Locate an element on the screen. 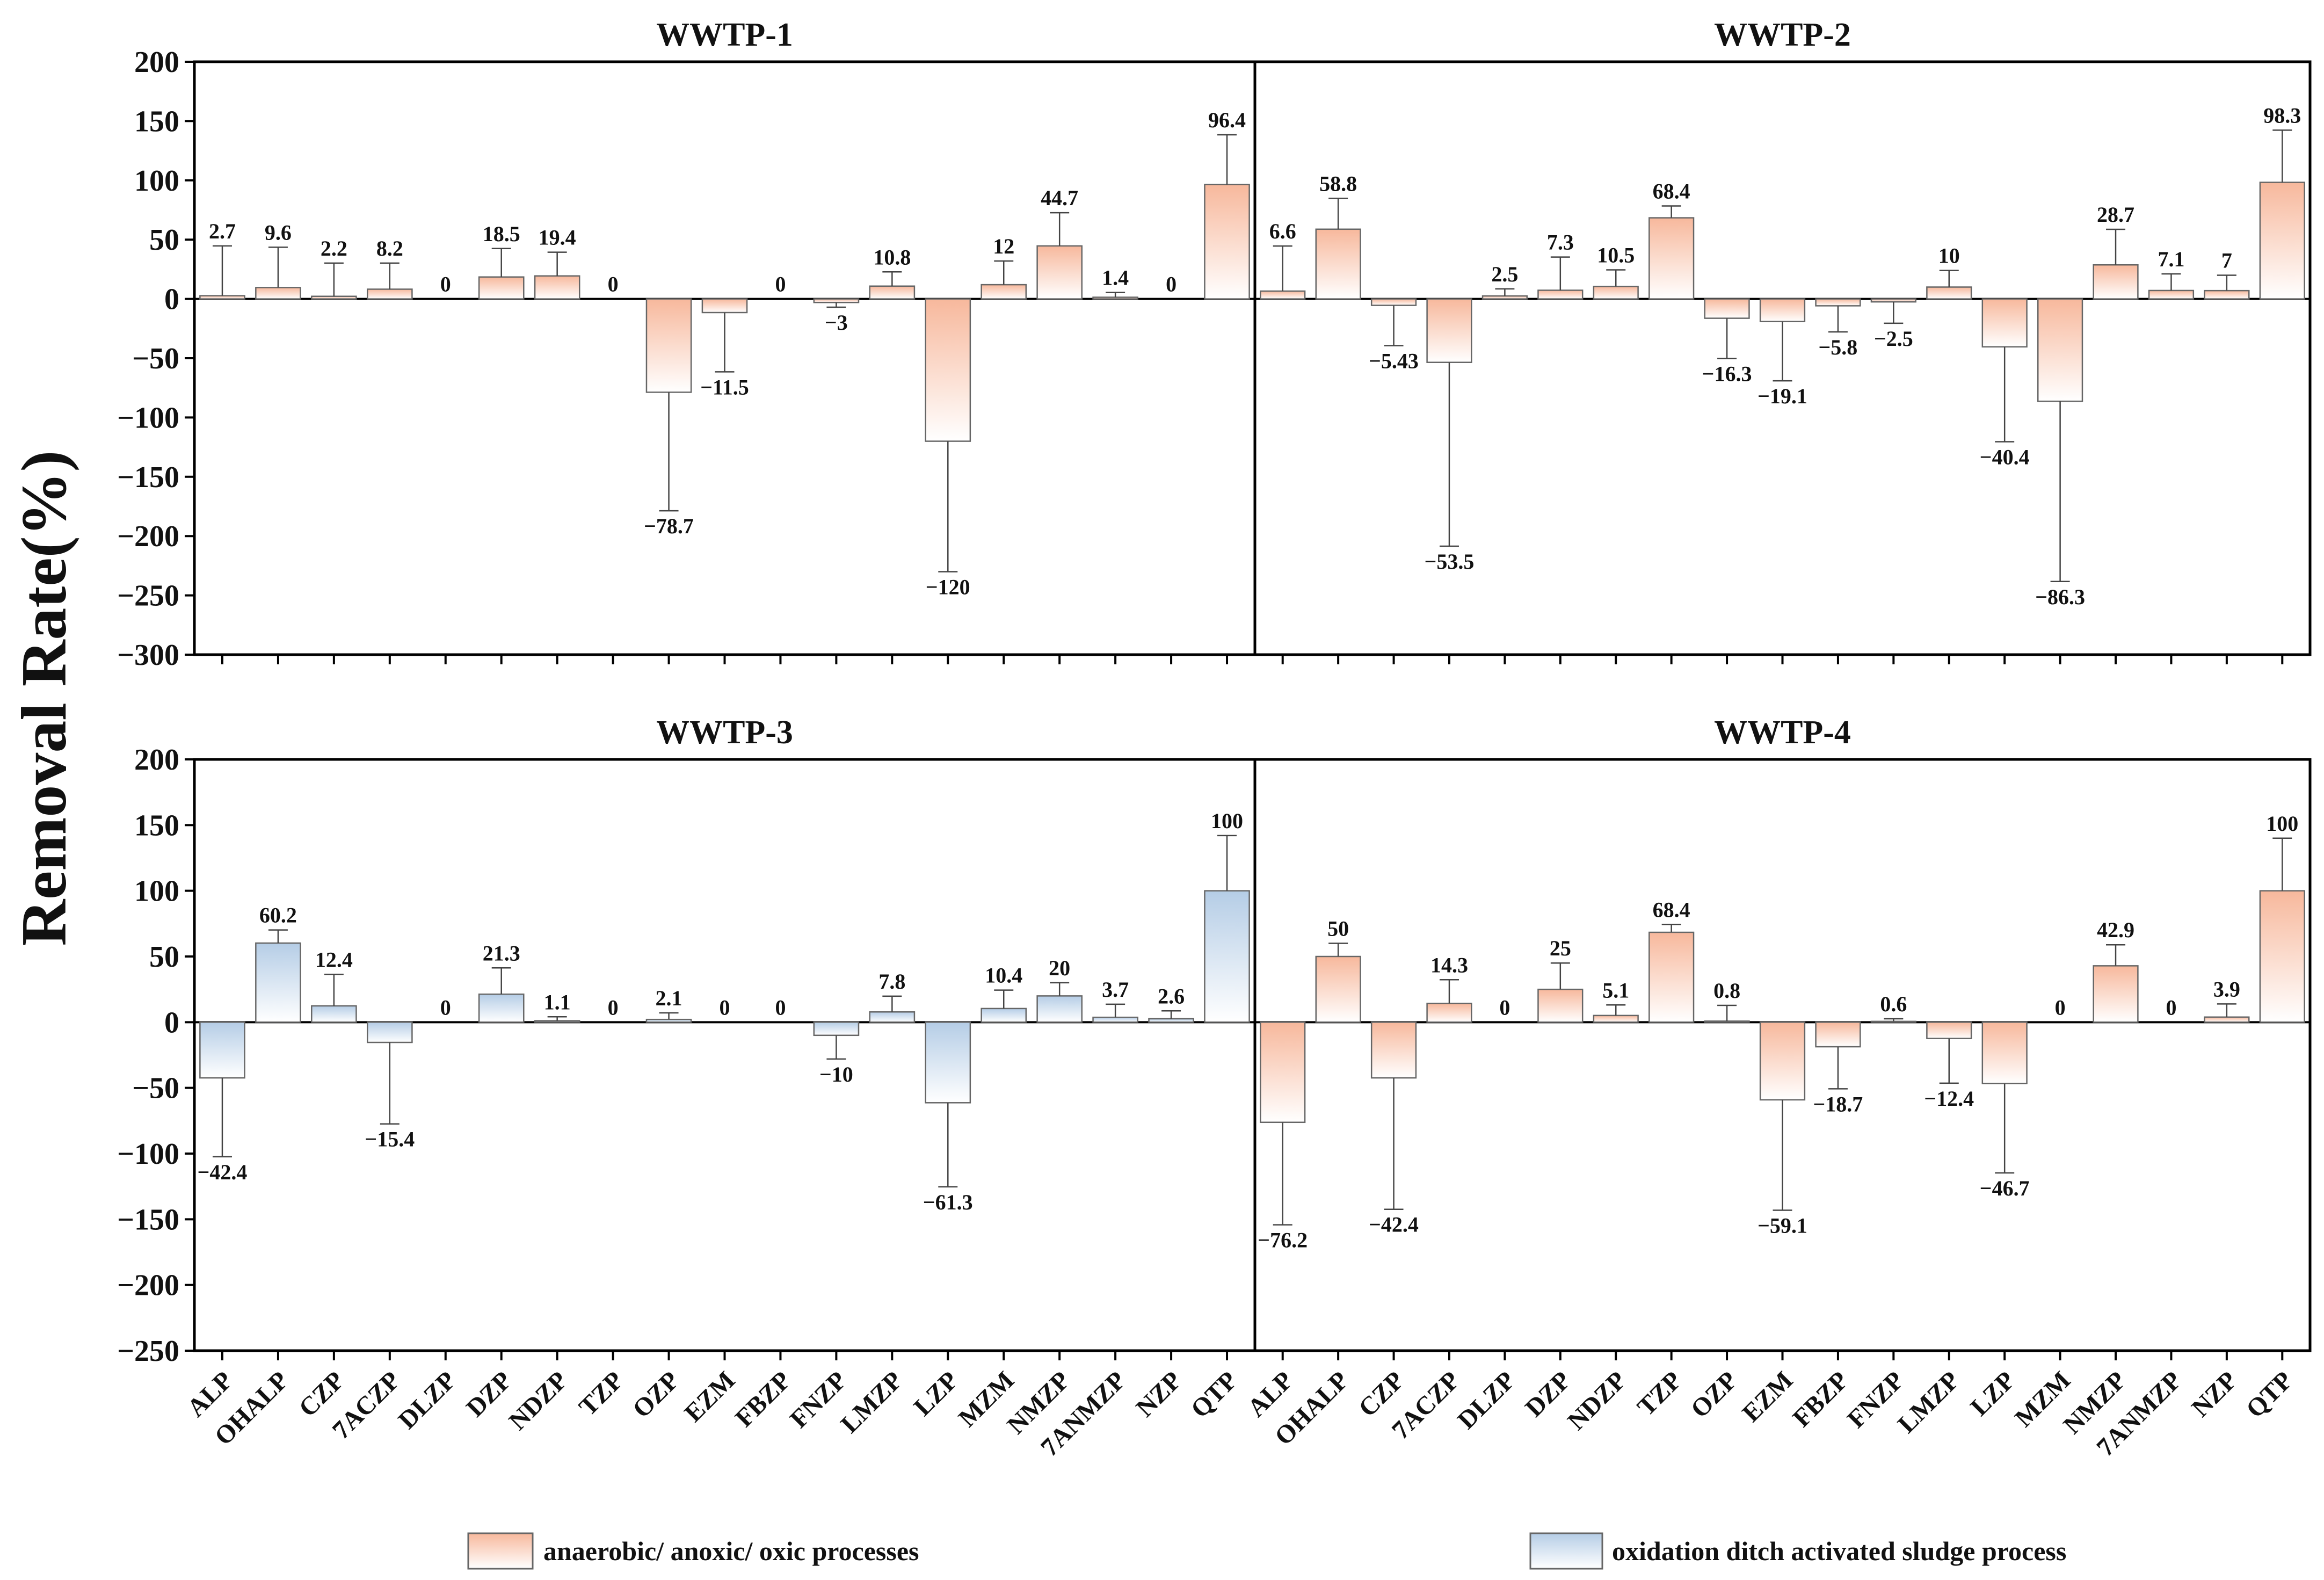 Image resolution: width=2324 pixels, height=1580 pixels. bar-fbzp is located at coordinates (1838, 1034).